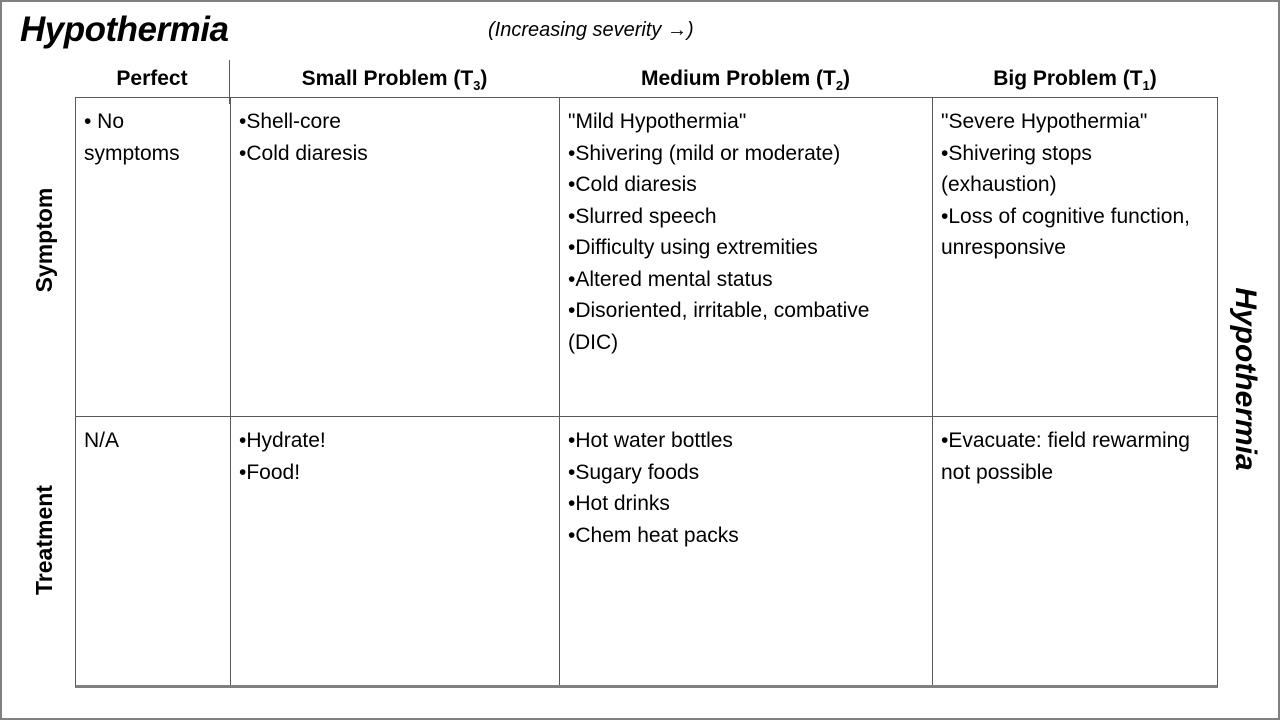 Image resolution: width=1280 pixels, height=720 pixels. Describe the element at coordinates (1245, 379) in the screenshot. I see `right-side-label: Hypothermia` at that location.